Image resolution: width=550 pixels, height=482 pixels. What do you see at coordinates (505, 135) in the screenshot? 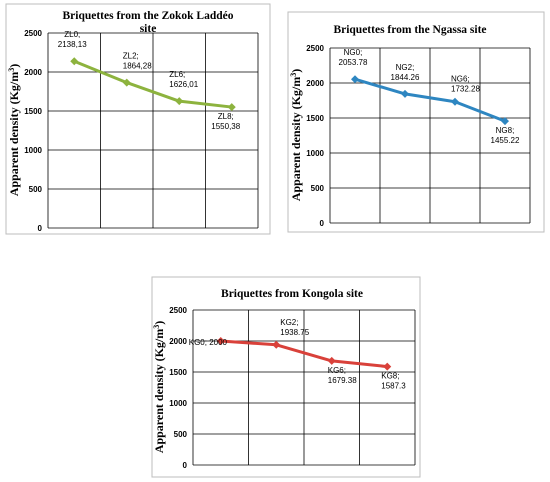
I see `data-label: NG8; 1455.22` at bounding box center [505, 135].